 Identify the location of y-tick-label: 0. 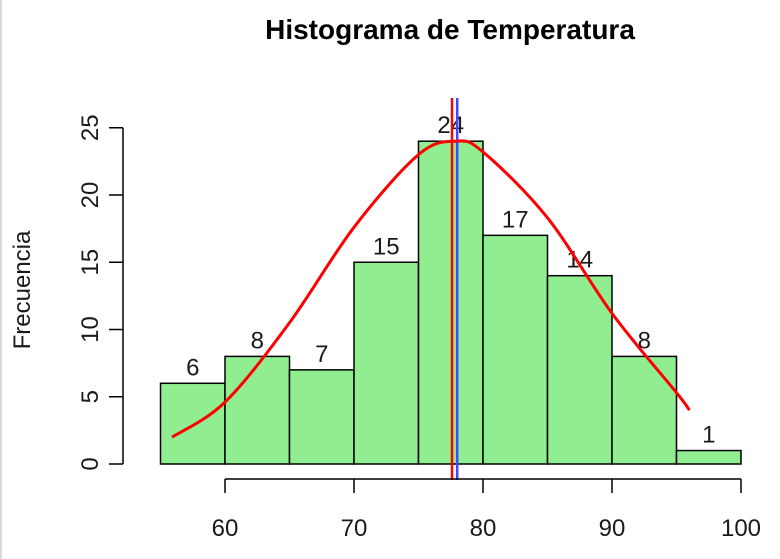
(90, 463).